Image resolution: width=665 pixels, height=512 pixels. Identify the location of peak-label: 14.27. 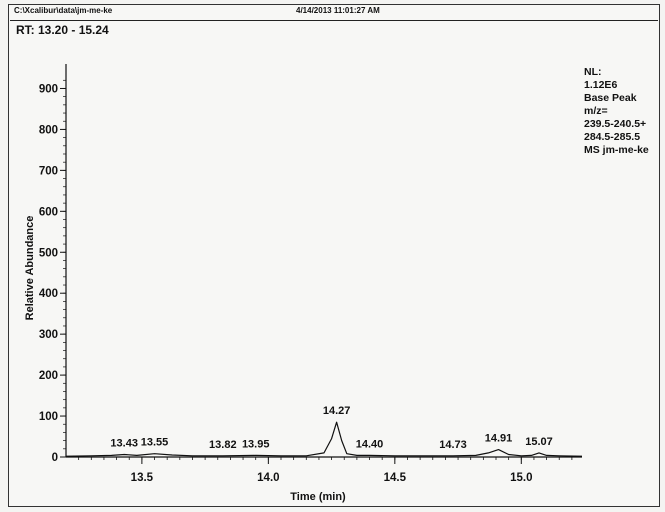
(337, 411).